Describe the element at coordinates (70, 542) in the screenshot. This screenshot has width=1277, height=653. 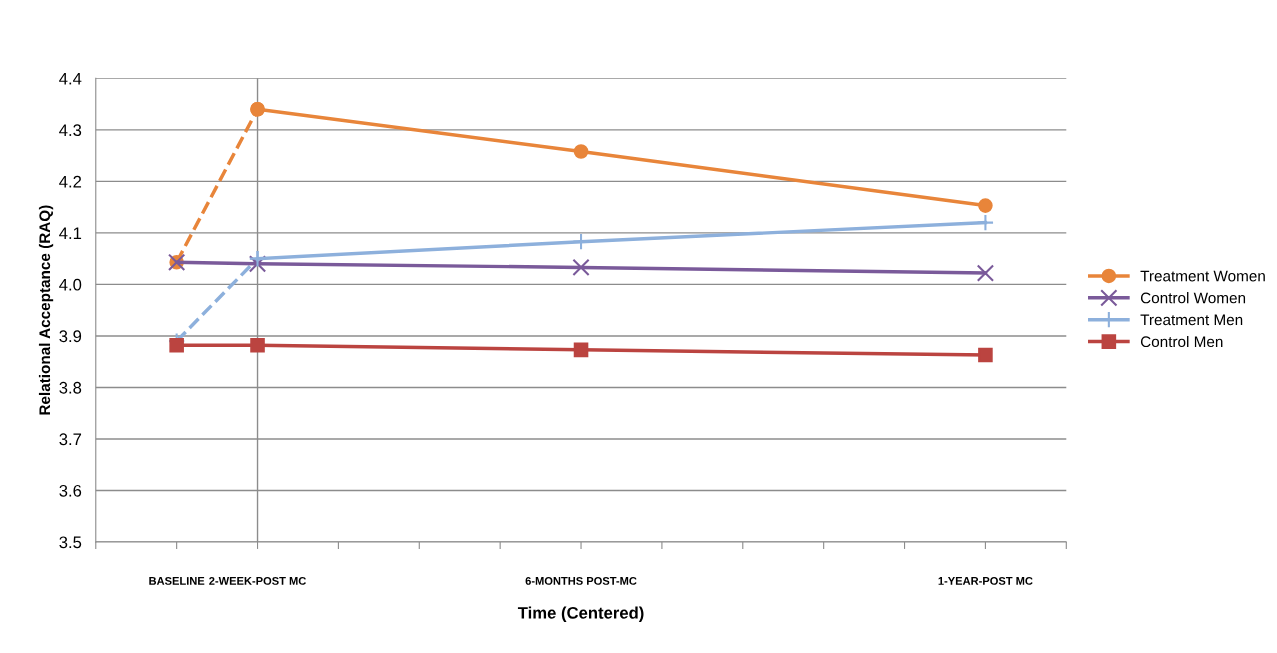
I see `y-tick-label: 3.5` at that location.